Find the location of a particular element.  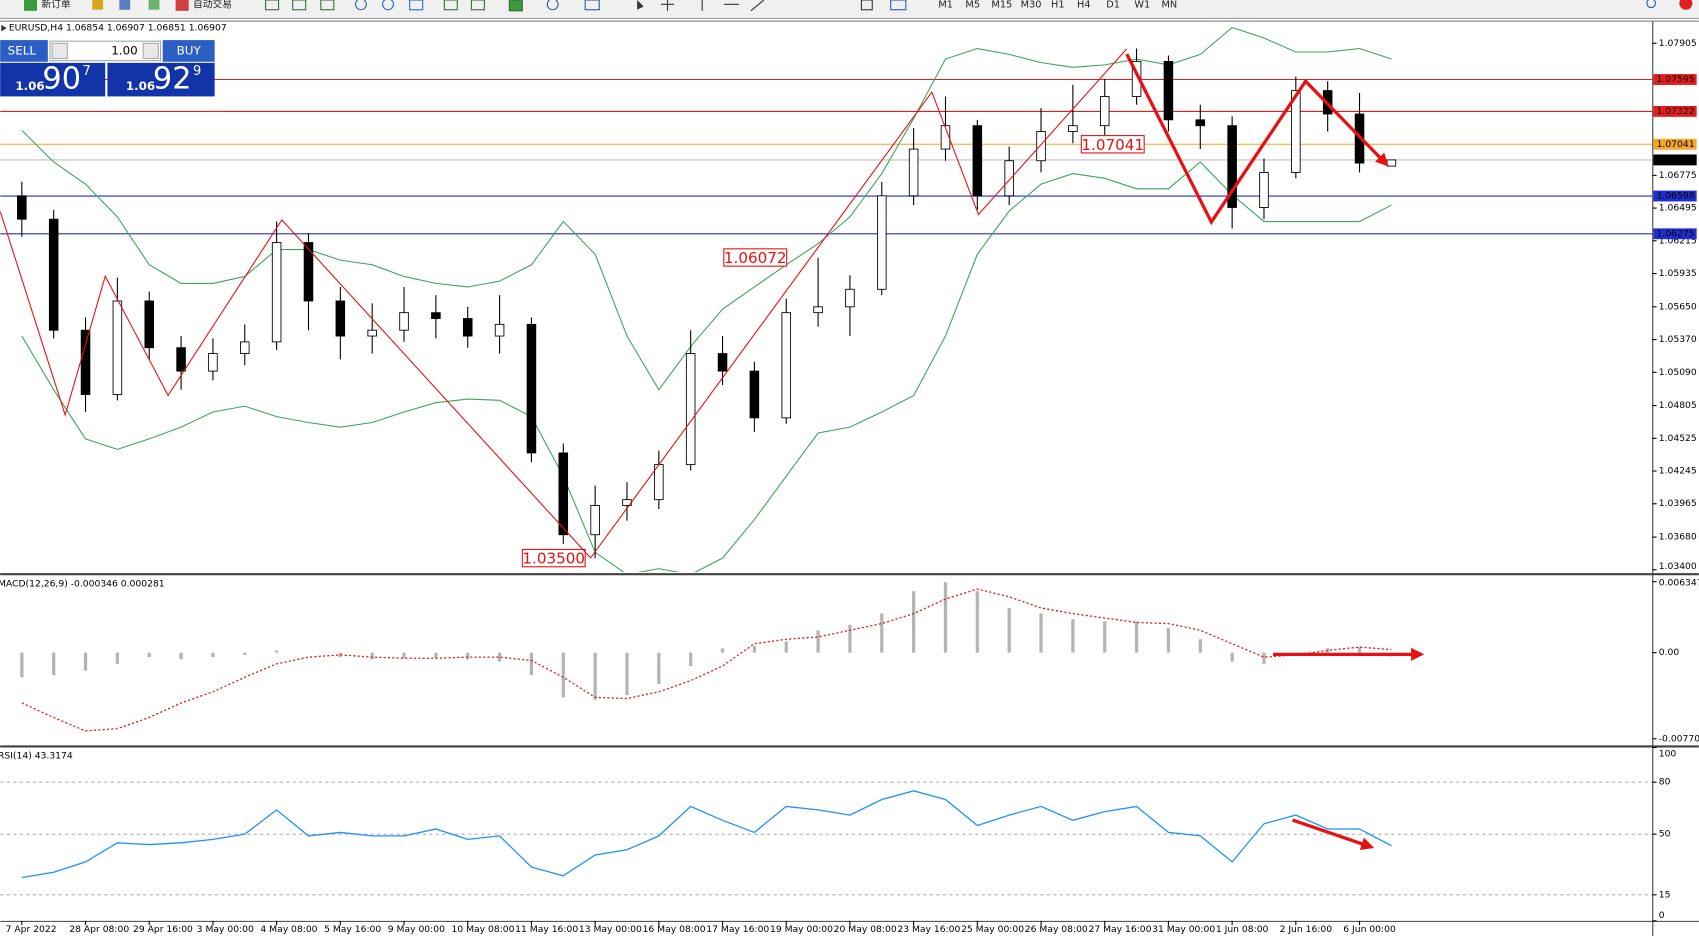

timeframe-button: M30 is located at coordinates (1031, 5).